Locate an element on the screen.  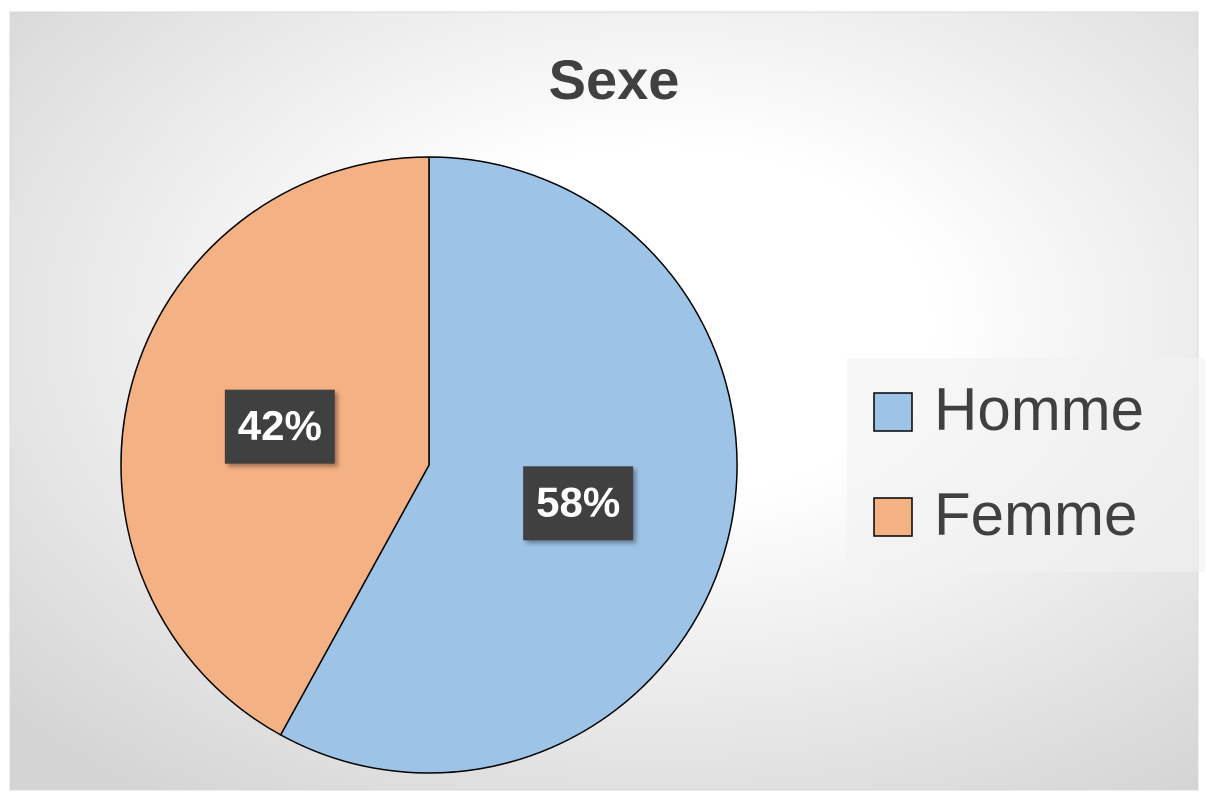
legend-label: Femme is located at coordinates (1035, 514).